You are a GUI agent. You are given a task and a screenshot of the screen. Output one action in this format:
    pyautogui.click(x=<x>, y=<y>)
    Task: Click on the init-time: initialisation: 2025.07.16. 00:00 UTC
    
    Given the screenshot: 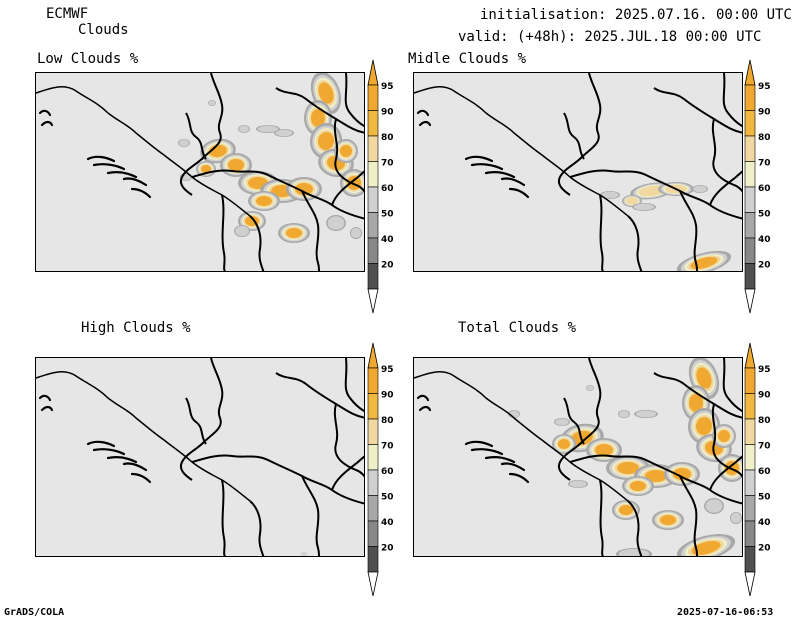 What is the action you would take?
    pyautogui.click(x=636, y=15)
    